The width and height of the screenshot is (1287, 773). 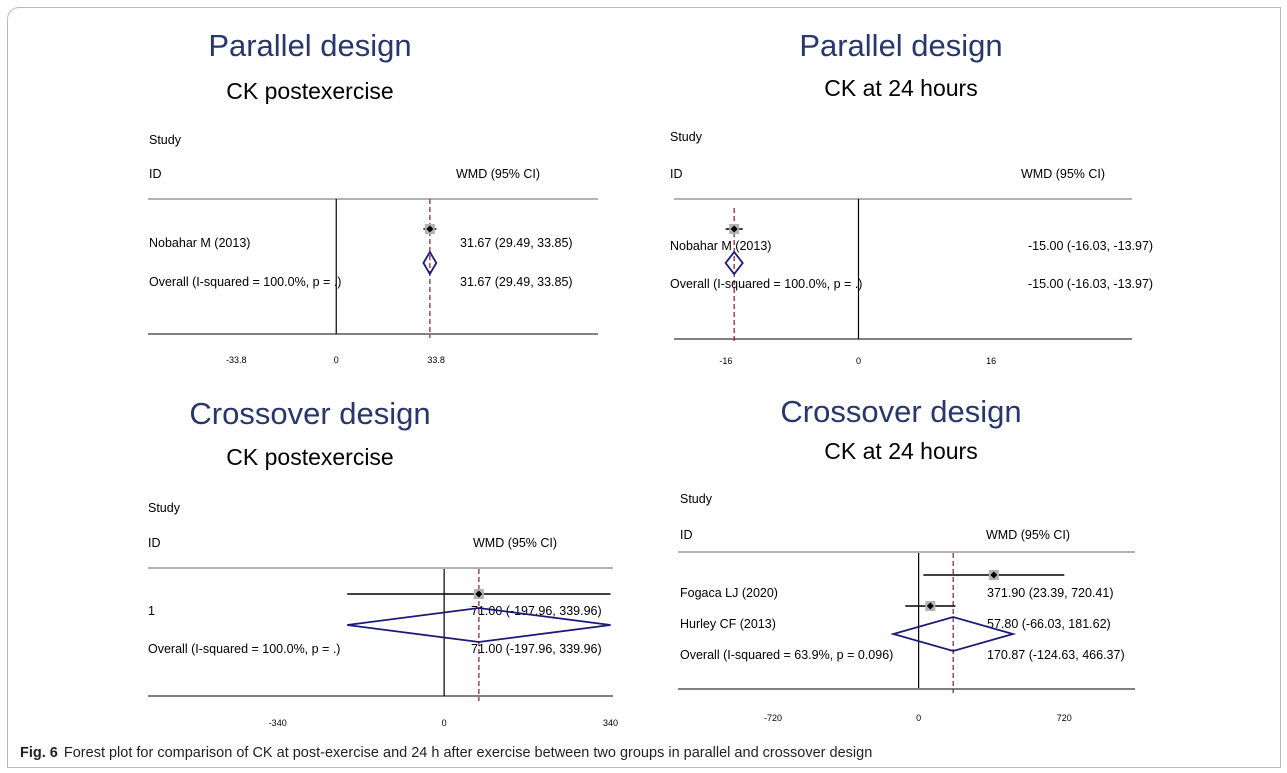 I want to click on x-tick-label: 33.8, so click(x=436, y=360).